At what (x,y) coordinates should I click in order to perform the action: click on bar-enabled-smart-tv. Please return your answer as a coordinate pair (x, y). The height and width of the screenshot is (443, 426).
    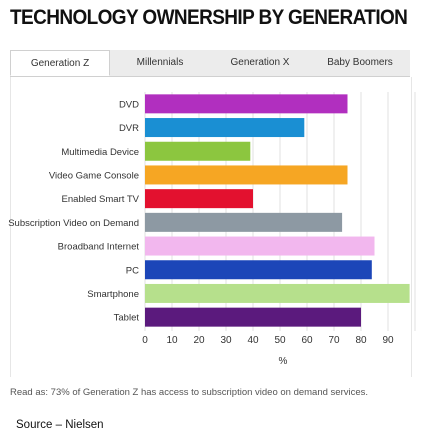
    Looking at the image, I should click on (199, 199).